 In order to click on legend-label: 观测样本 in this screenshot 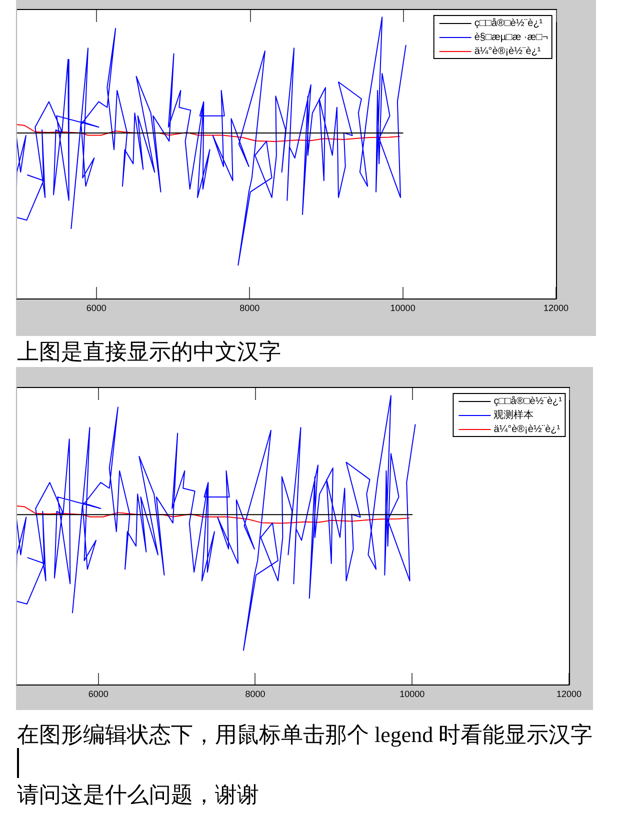, I will do `click(514, 415)`.